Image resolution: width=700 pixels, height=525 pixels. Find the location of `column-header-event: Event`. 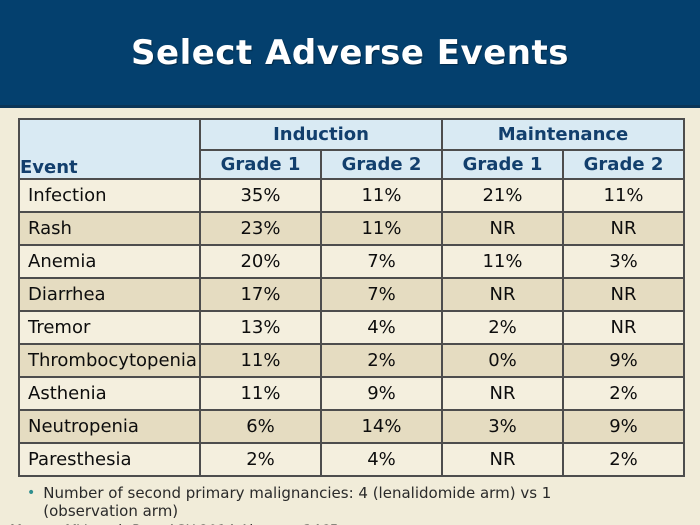

column-header-event: Event is located at coordinates (109, 149).